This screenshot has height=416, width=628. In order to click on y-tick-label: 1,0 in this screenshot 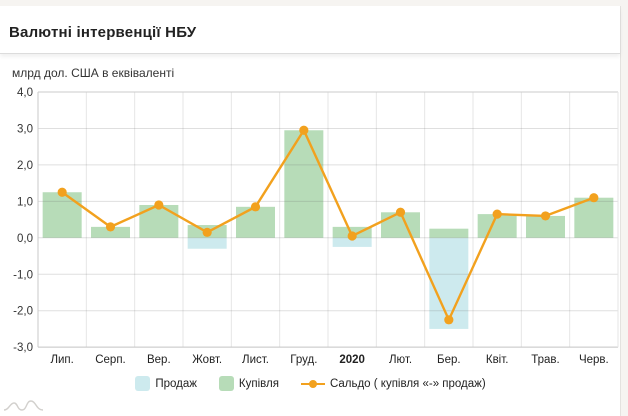, I will do `click(25, 202)`.